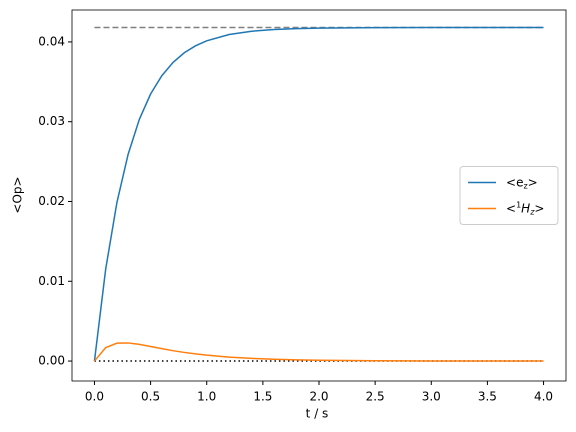 This screenshot has height=432, width=576. I want to click on x-tick-label: 3.5, so click(487, 397).